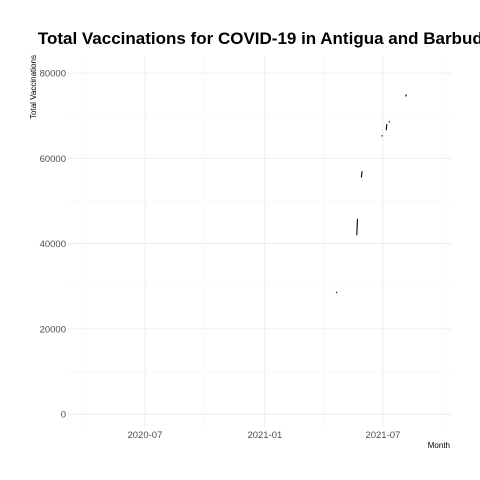 This screenshot has width=480, height=480. Describe the element at coordinates (53, 329) in the screenshot. I see `y-tick-label: 20000` at that location.